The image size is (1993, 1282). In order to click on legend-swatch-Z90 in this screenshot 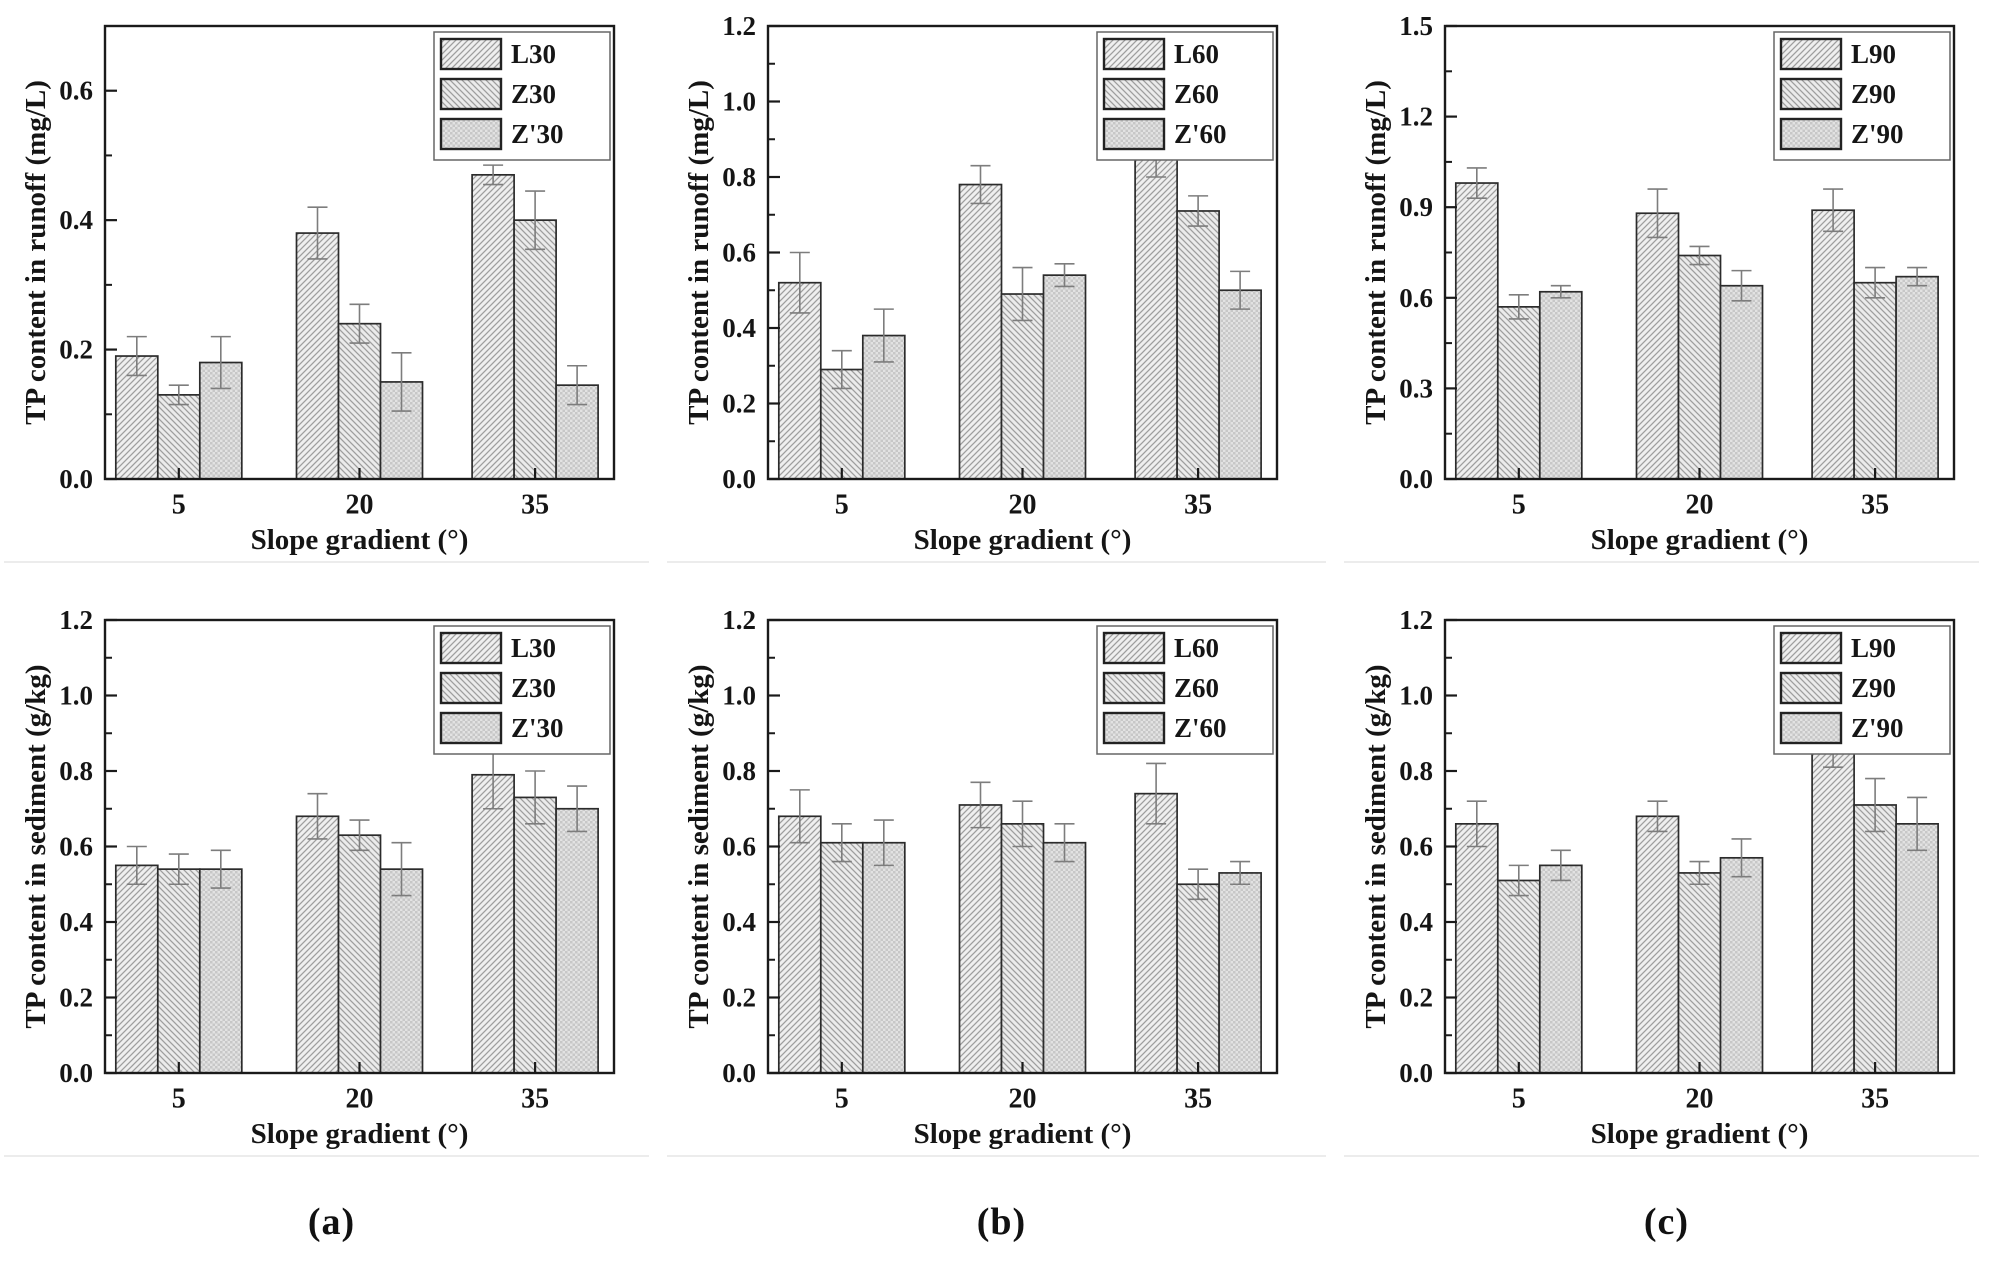, I will do `click(1811, 688)`.